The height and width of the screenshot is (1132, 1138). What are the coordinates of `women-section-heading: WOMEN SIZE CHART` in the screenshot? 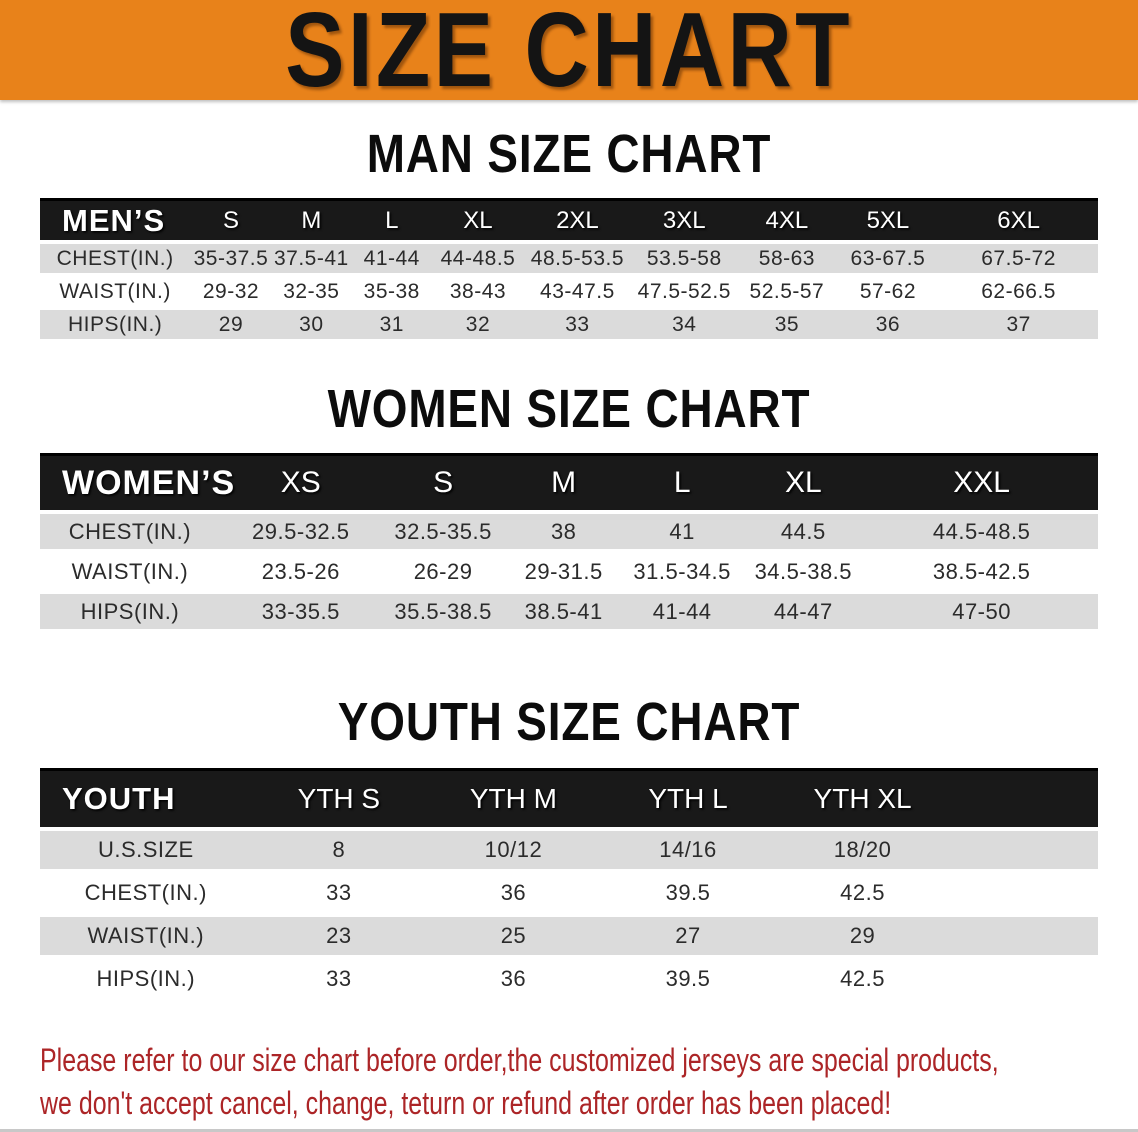 It's located at (569, 409).